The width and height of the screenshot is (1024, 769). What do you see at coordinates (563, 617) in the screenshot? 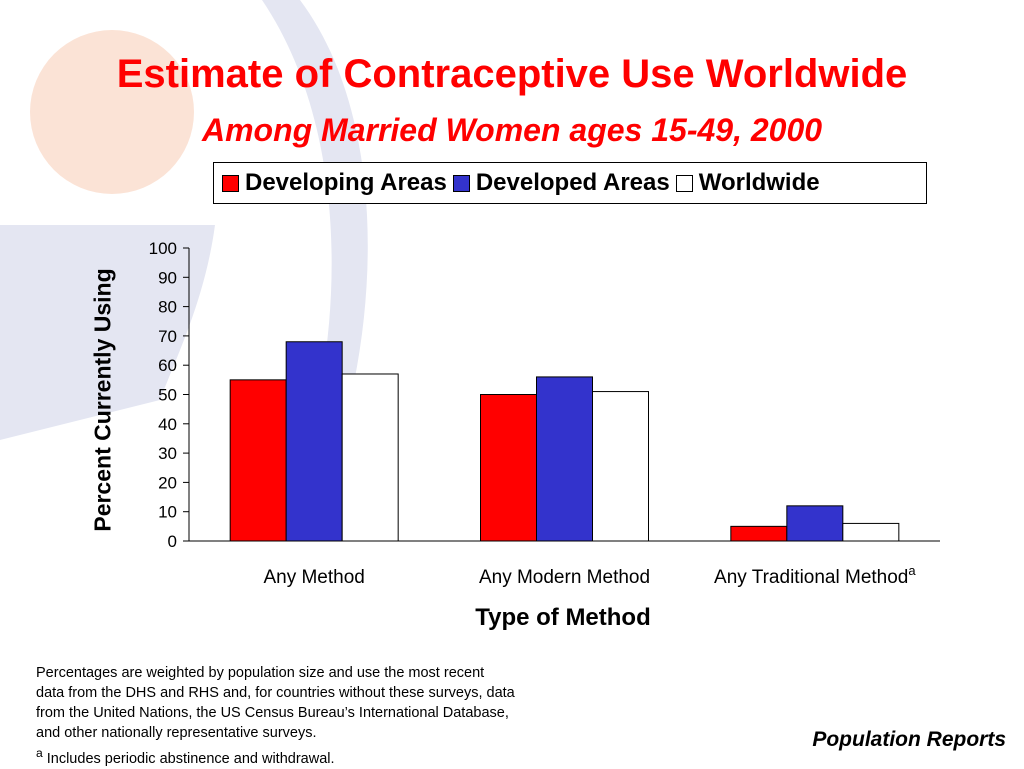
I see `x-axis-title: Type of Method` at bounding box center [563, 617].